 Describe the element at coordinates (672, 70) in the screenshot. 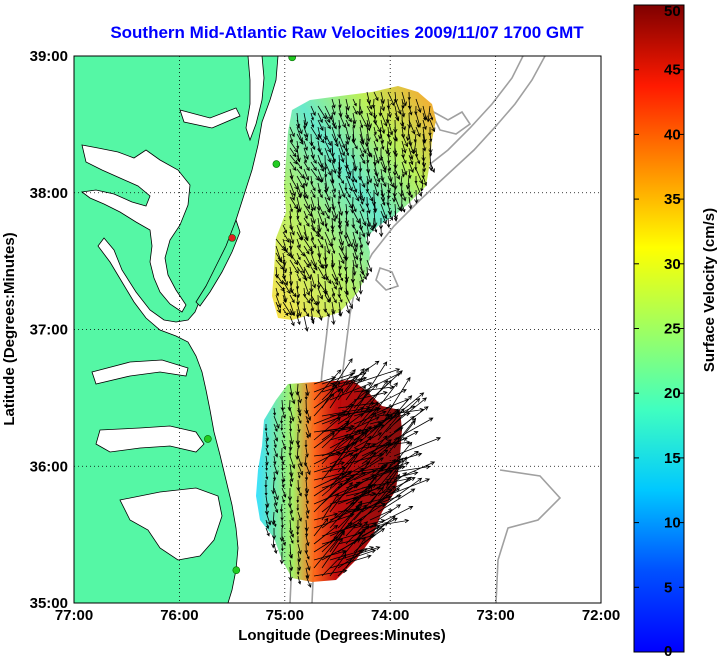

I see `colorbar-tick-label: 45` at that location.